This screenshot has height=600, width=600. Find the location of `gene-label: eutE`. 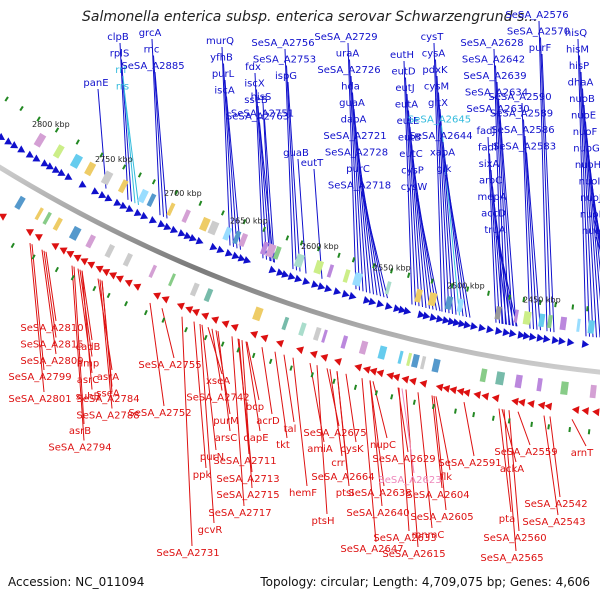

gene-label: eutE is located at coordinates (408, 121).